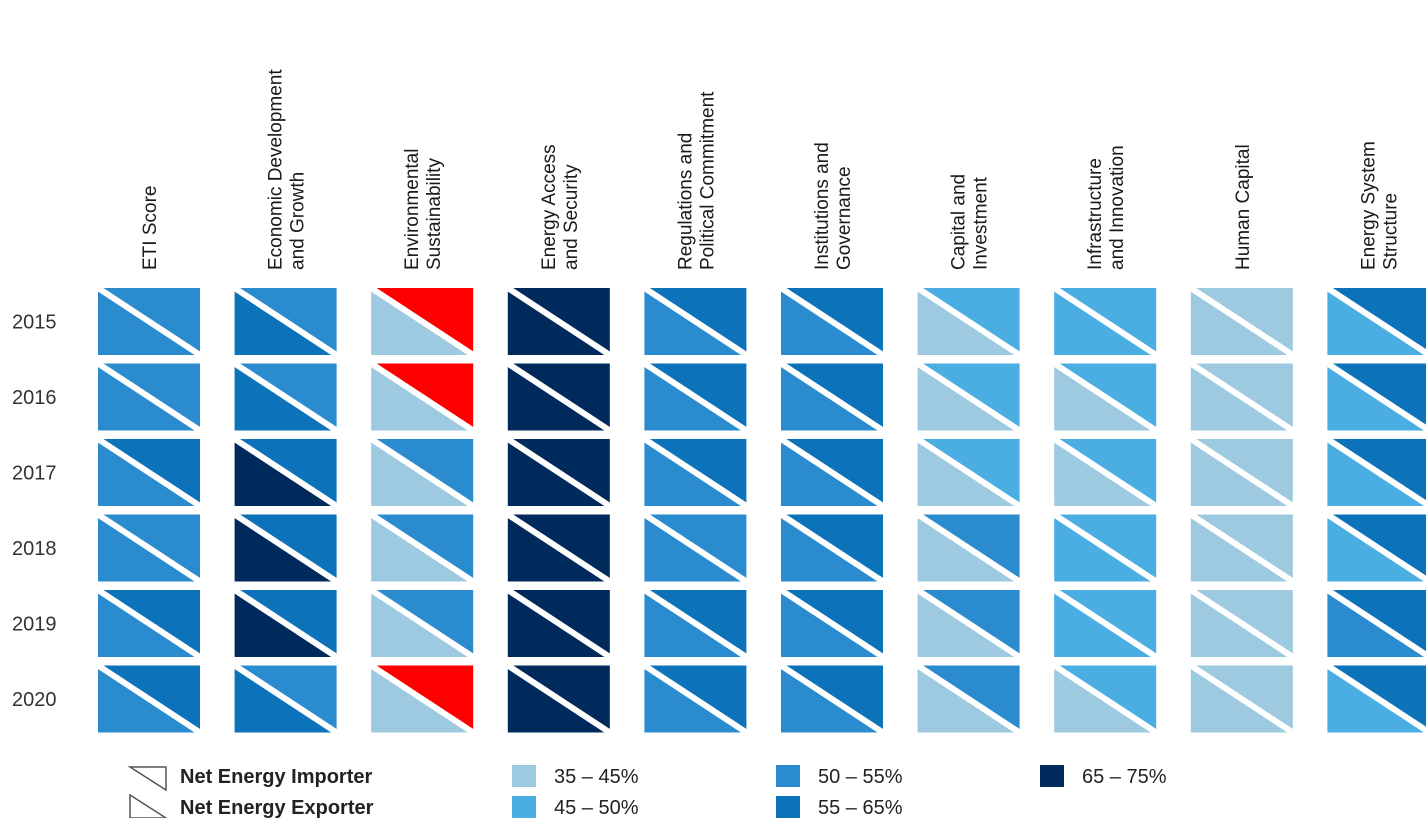  I want to click on column-label-line: and Growth, so click(298, 221).